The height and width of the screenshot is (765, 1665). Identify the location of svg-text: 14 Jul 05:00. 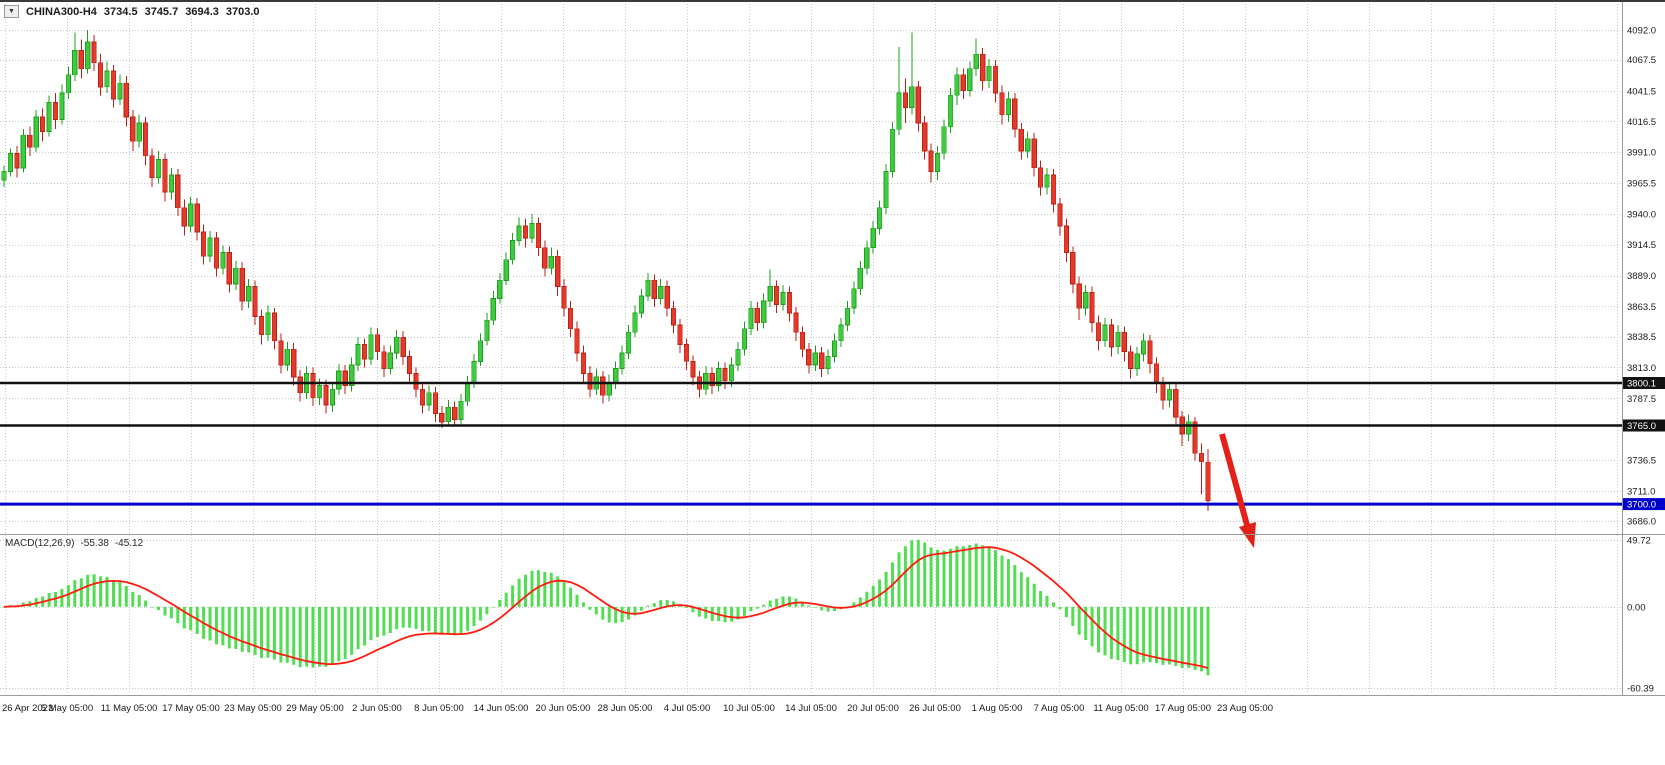
(811, 708).